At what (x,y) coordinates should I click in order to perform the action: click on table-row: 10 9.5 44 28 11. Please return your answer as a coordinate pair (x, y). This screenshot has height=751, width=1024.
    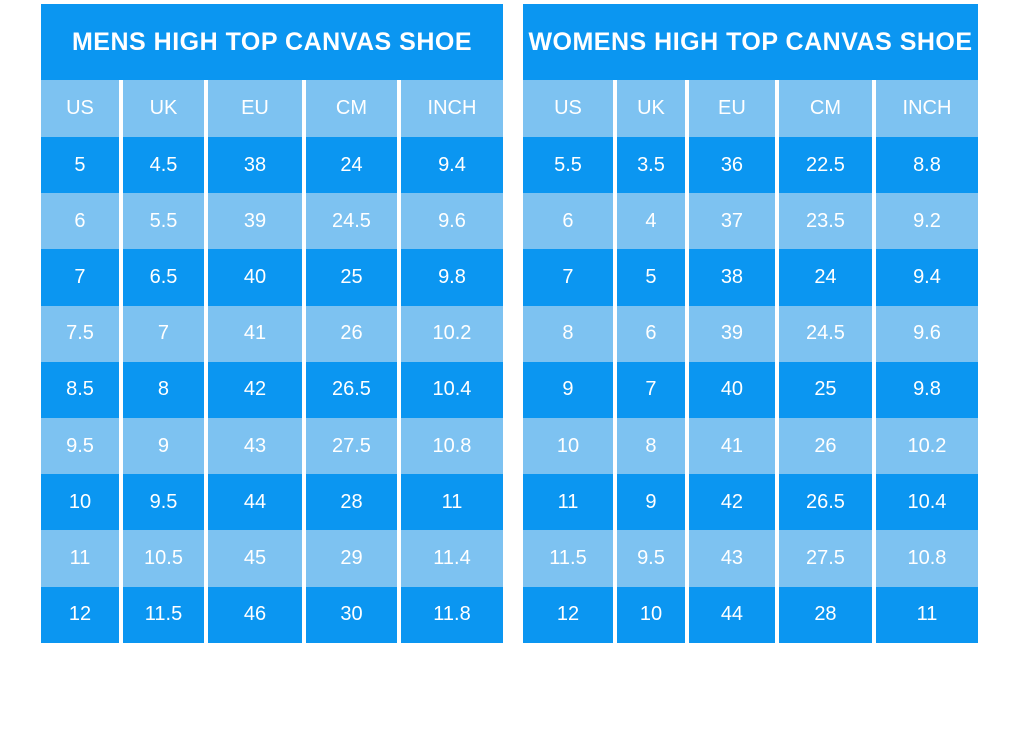
    Looking at the image, I should click on (272, 502).